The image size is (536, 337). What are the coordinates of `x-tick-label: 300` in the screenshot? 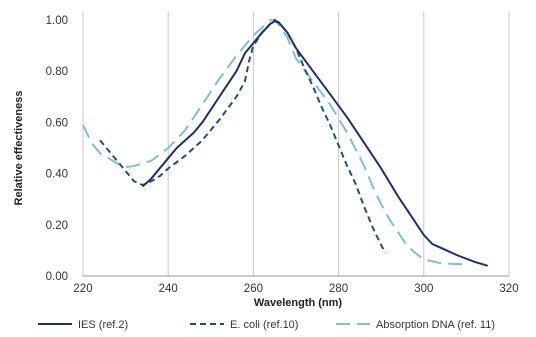 It's located at (423, 289).